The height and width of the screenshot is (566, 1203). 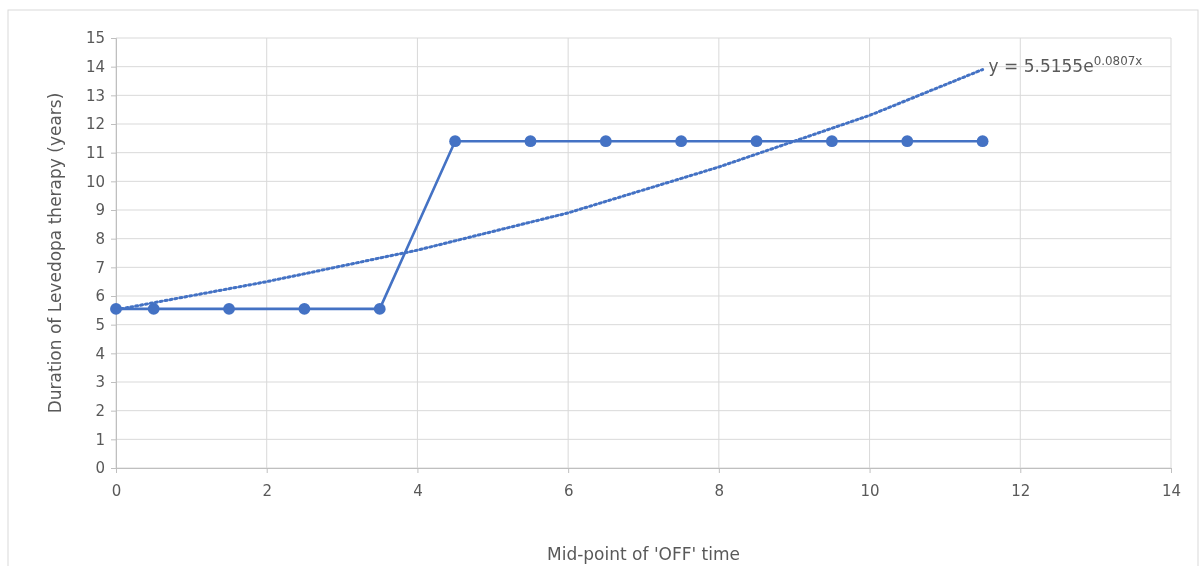 What do you see at coordinates (643, 554) in the screenshot?
I see `x-axis-title: Mid-point of 'OFF' time` at bounding box center [643, 554].